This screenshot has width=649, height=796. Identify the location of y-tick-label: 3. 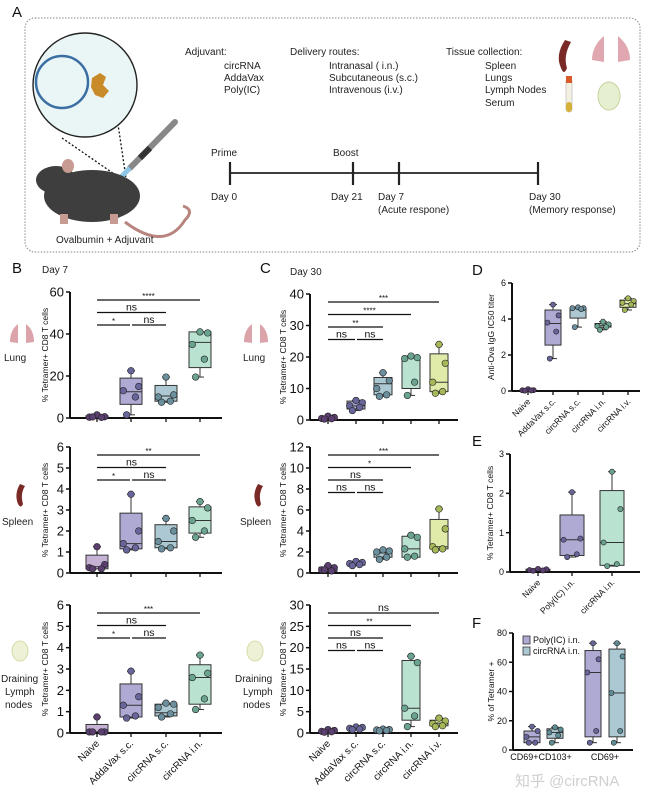
(501, 454).